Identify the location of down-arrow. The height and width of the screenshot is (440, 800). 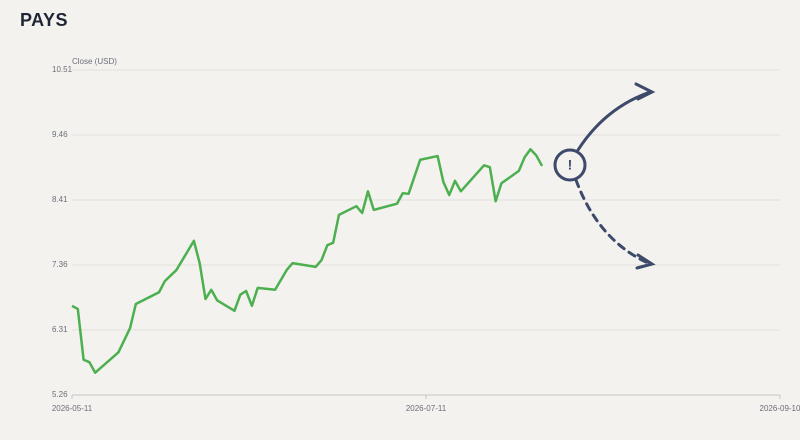
(612, 221).